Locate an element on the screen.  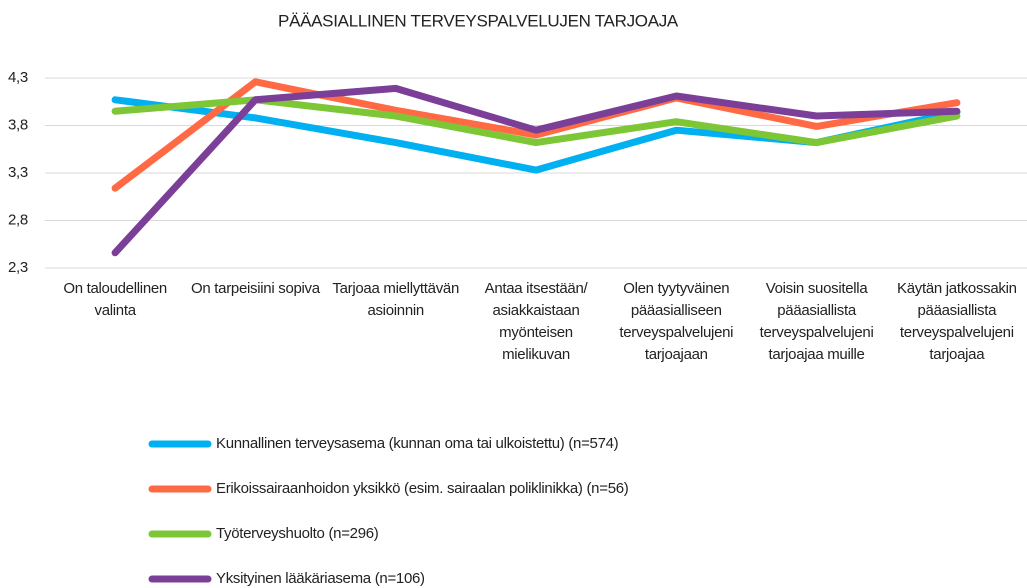
legend-label: Yksityinen lääkäriasema (n=106) is located at coordinates (320, 578).